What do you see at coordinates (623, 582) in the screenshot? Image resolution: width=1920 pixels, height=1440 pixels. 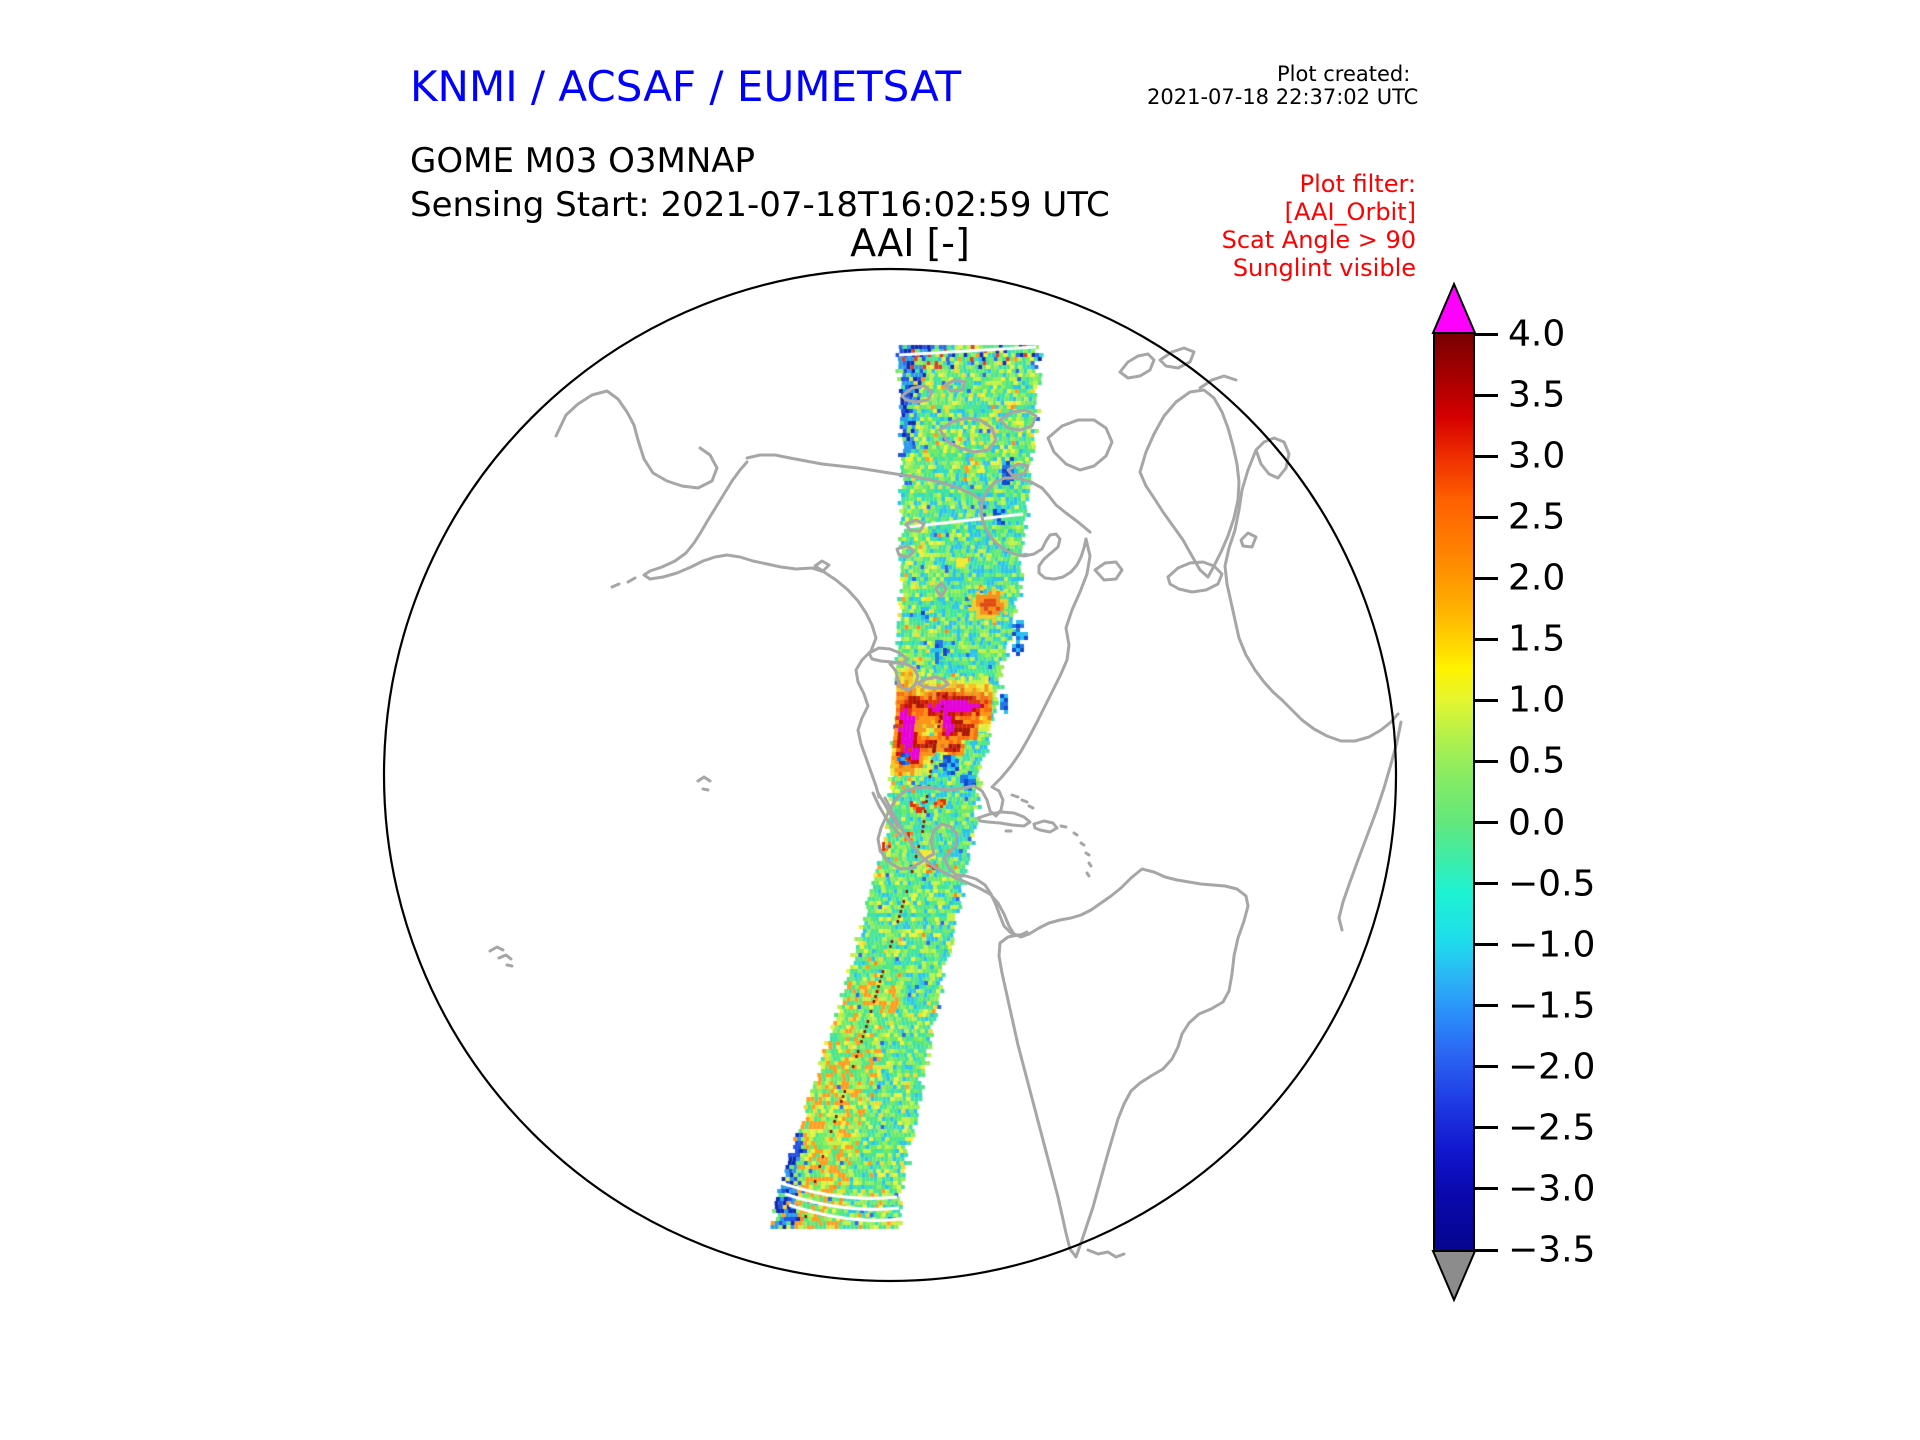 I see `aleutian-islands` at bounding box center [623, 582].